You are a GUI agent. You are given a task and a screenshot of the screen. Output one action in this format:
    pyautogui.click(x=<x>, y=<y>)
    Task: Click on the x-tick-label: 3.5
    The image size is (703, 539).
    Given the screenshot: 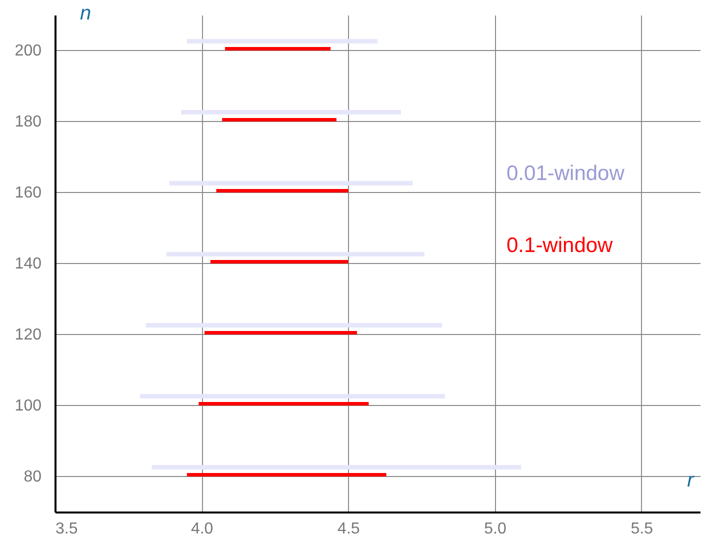 What is the action you would take?
    pyautogui.click(x=67, y=529)
    